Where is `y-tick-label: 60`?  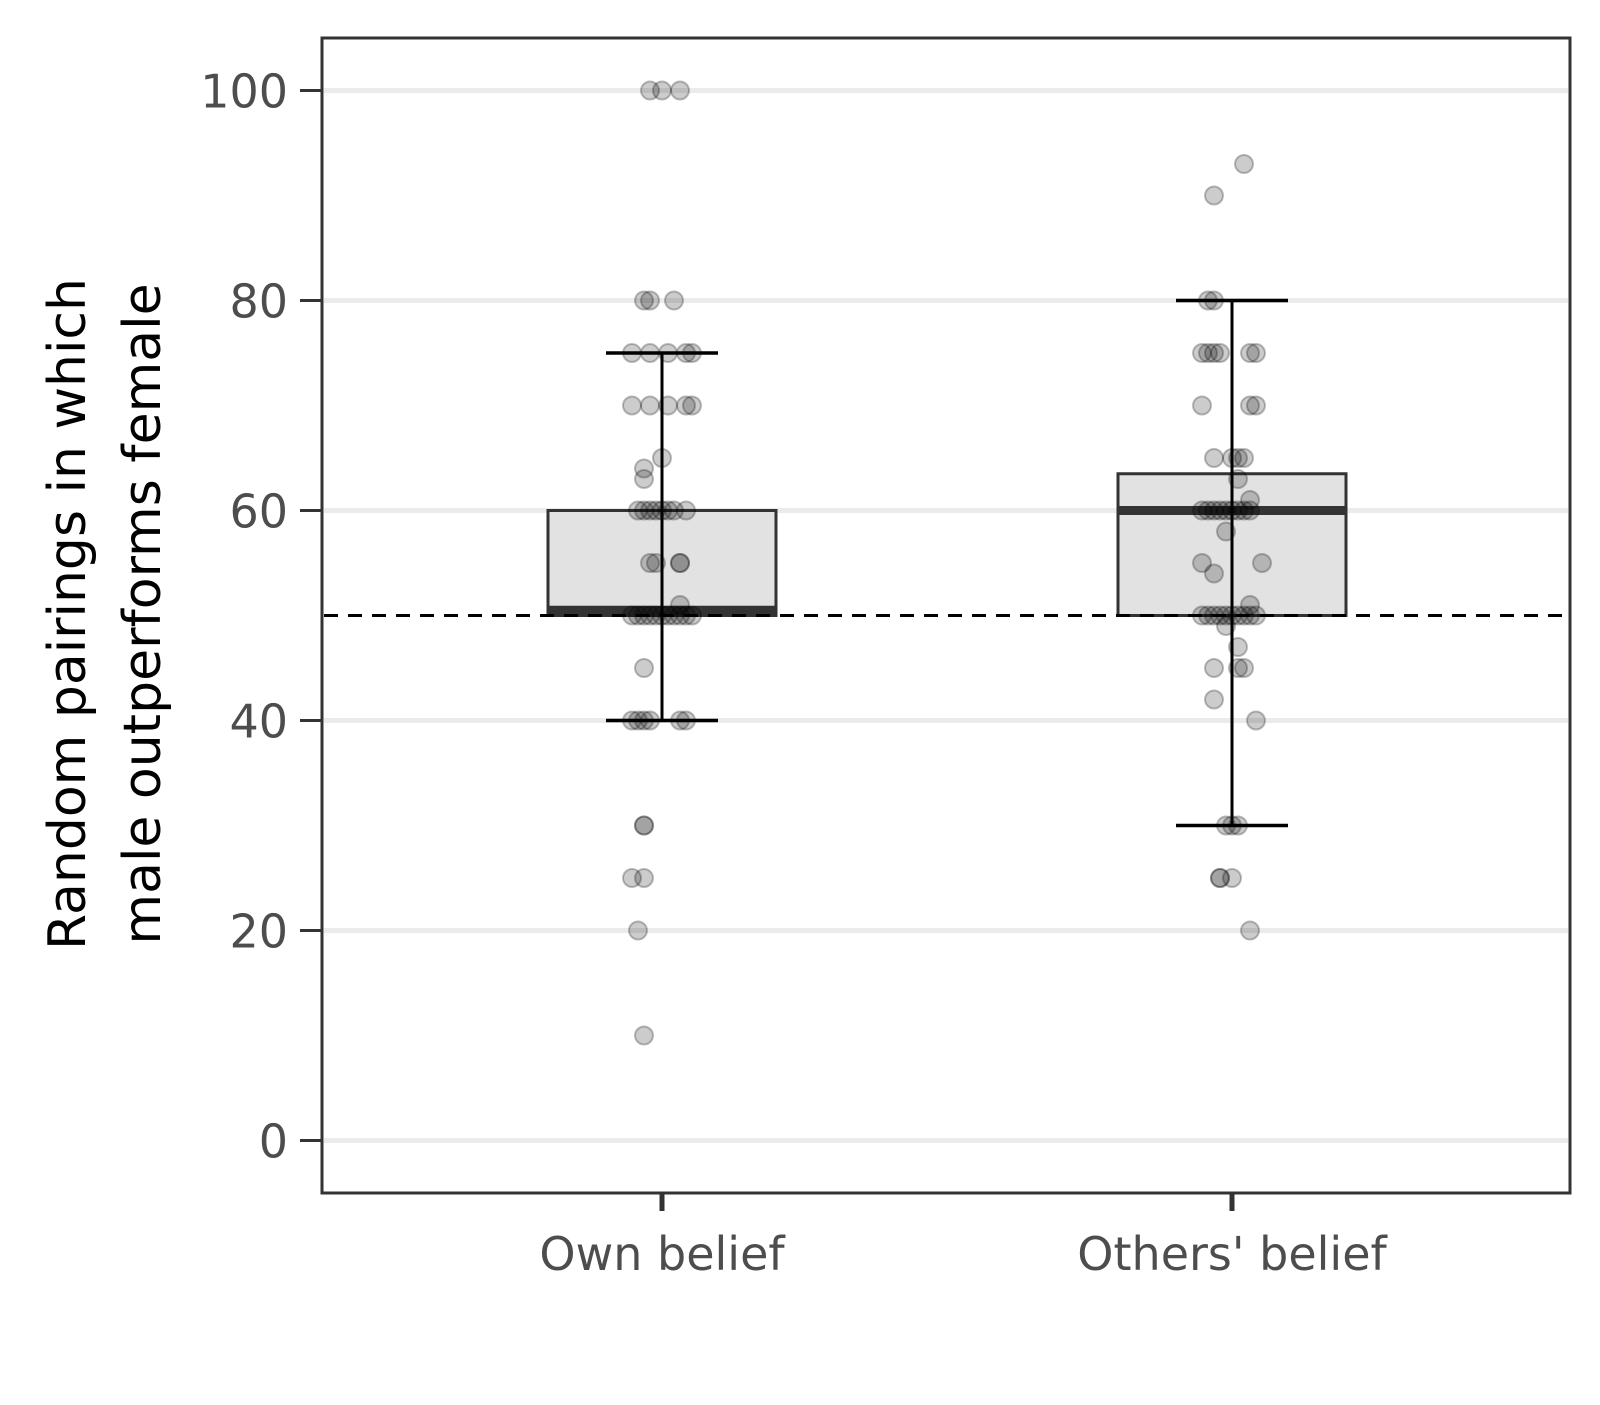
y-tick-label: 60 is located at coordinates (258, 512).